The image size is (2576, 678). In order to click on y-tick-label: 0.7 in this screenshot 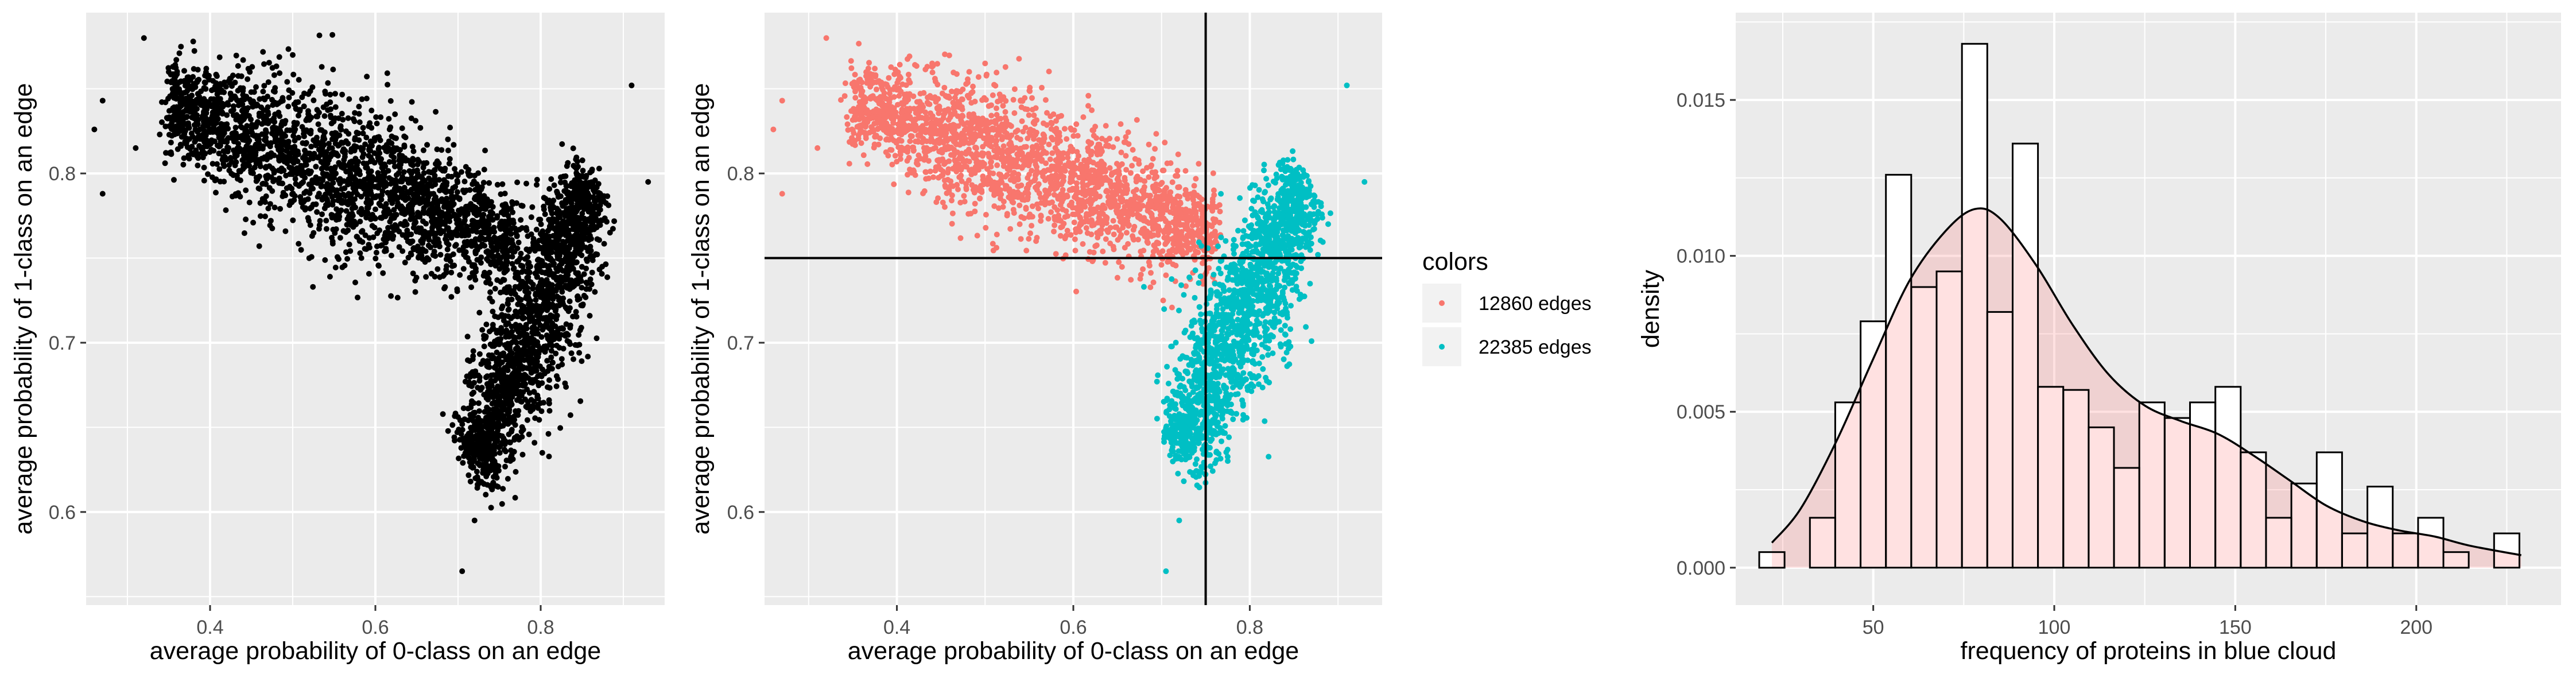, I will do `click(62, 343)`.